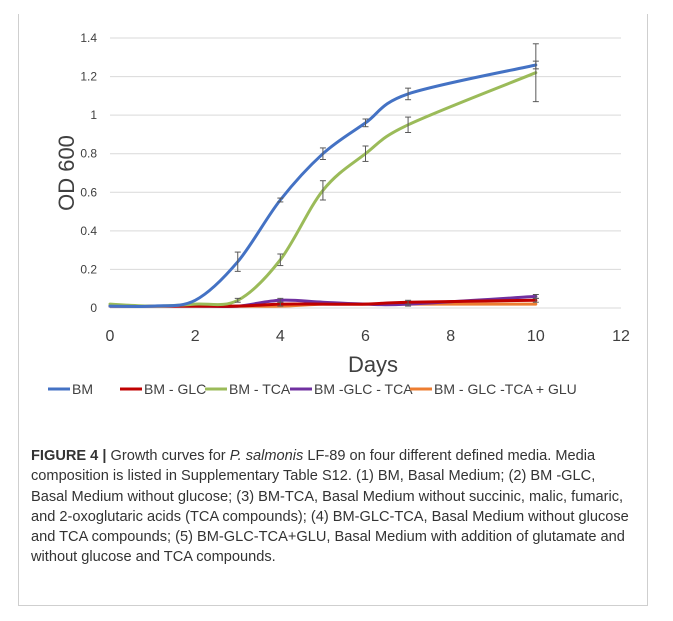 The width and height of the screenshot is (673, 621). I want to click on y-axis-title: OD 600, so click(66, 173).